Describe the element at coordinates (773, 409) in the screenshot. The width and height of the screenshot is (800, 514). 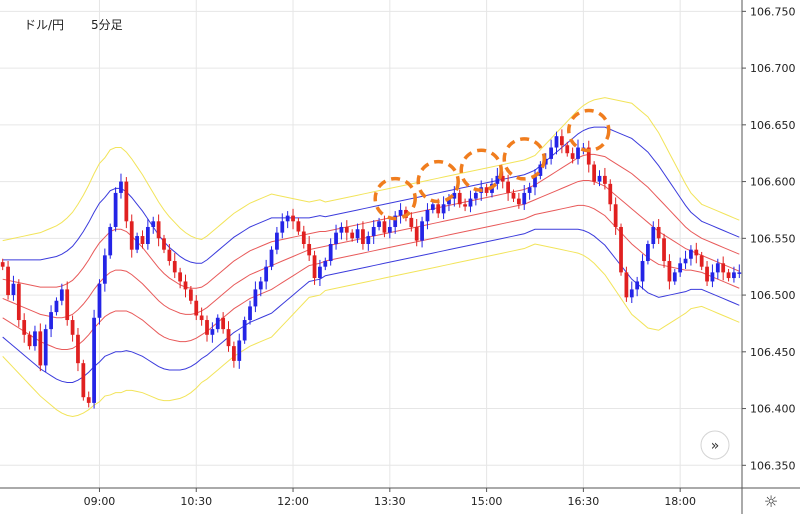
I see `price-tick-label: 106.400` at that location.